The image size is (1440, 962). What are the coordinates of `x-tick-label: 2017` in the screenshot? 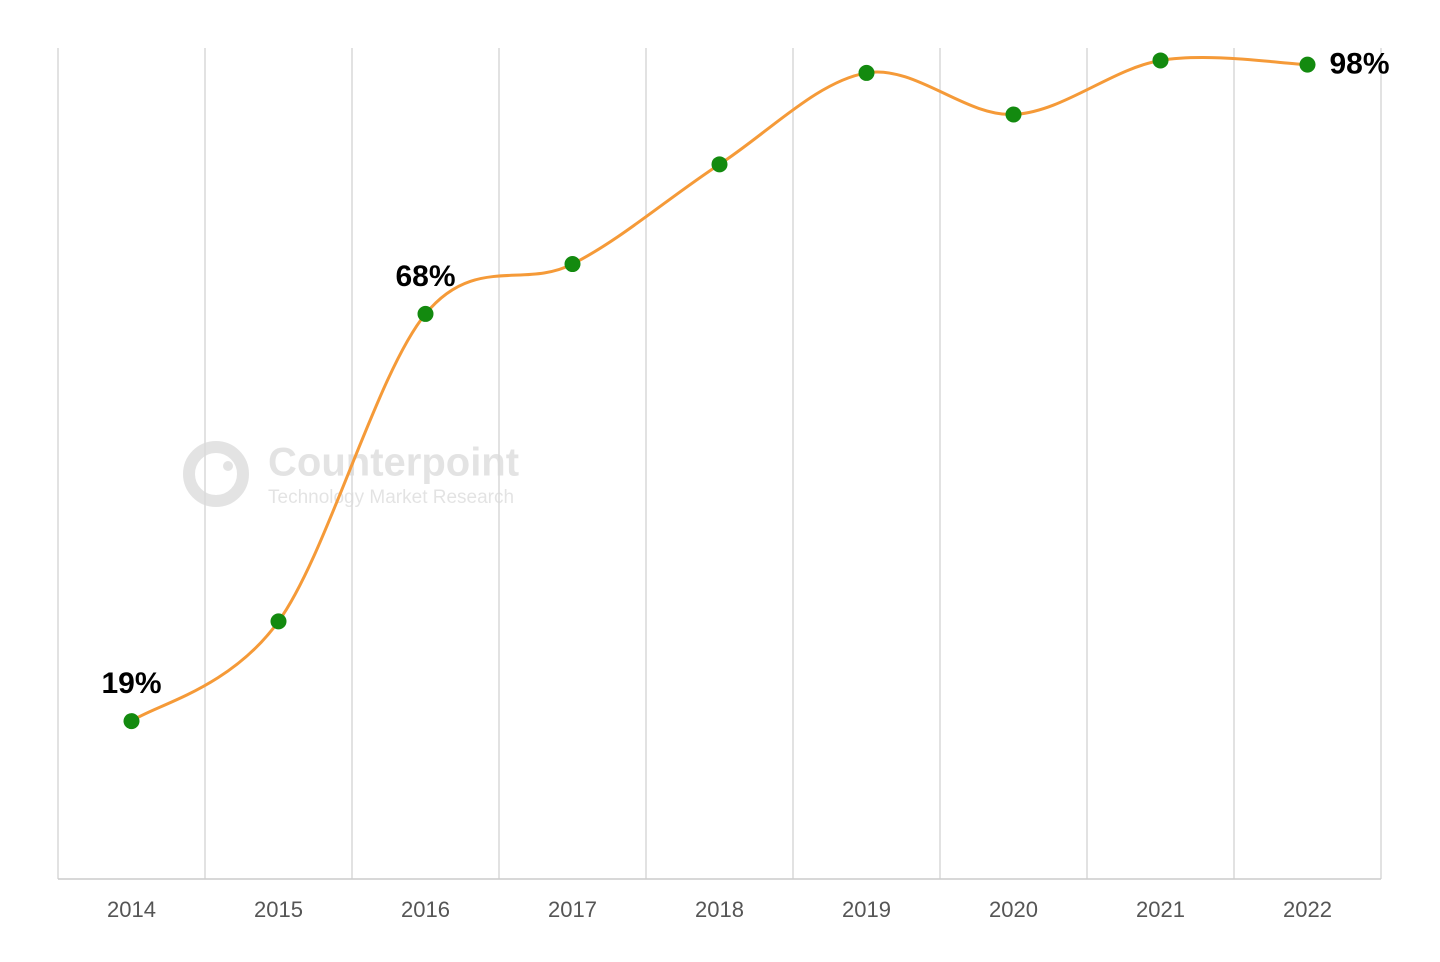 It's located at (572, 909).